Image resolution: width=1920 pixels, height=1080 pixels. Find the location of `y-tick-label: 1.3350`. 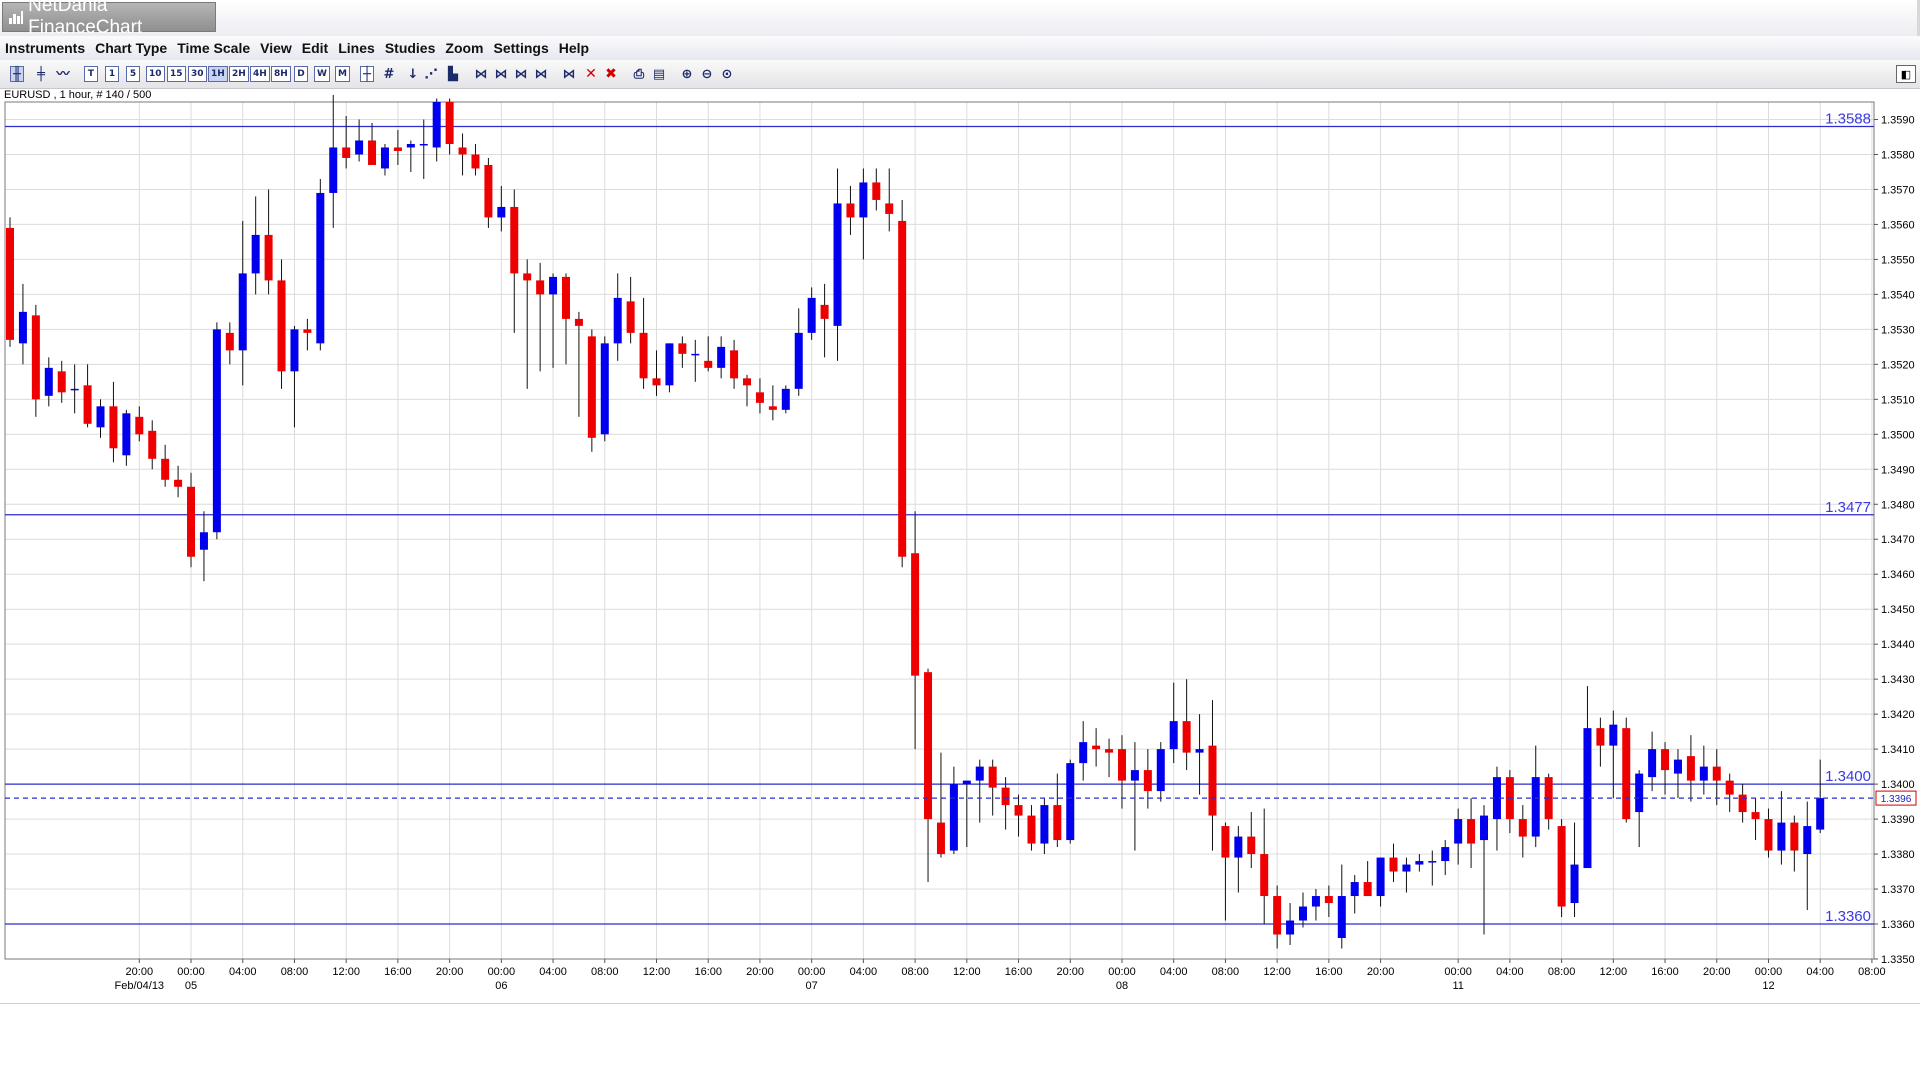

y-tick-label: 1.3350 is located at coordinates (1898, 960).